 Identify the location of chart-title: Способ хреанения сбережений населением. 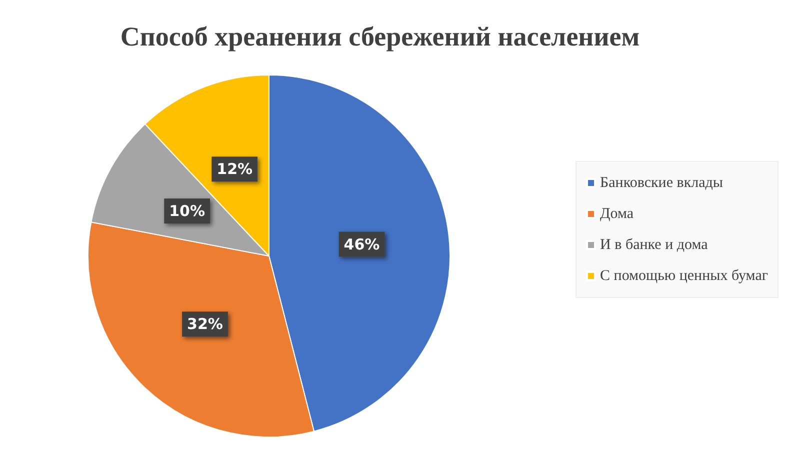
(380, 37).